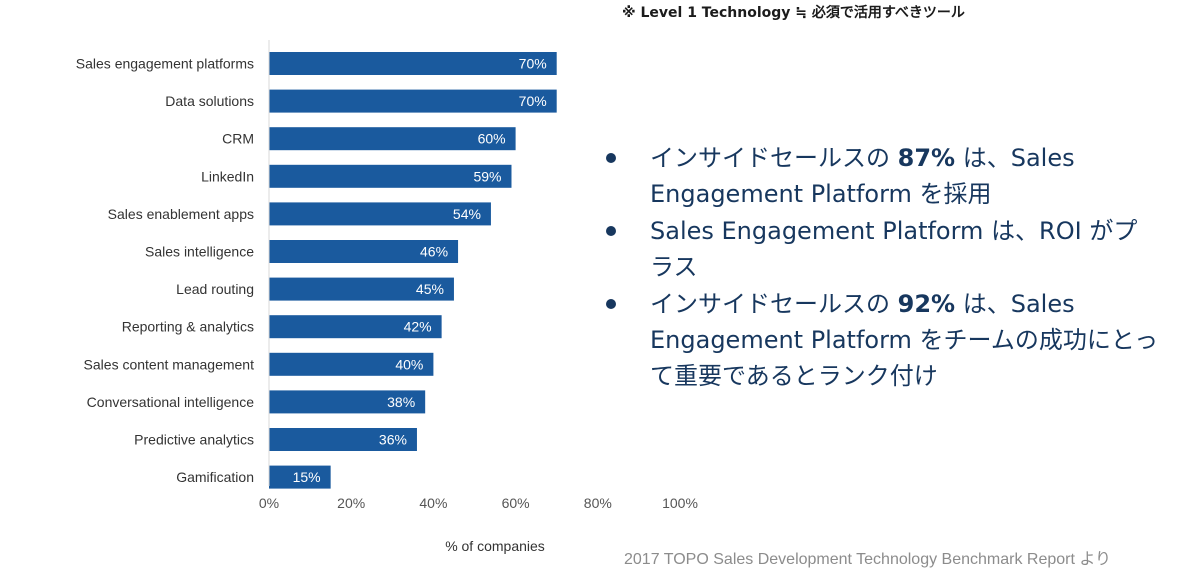 Image resolution: width=1200 pixels, height=569 pixels. What do you see at coordinates (516, 503) in the screenshot?
I see `x-tick-label: 60%` at bounding box center [516, 503].